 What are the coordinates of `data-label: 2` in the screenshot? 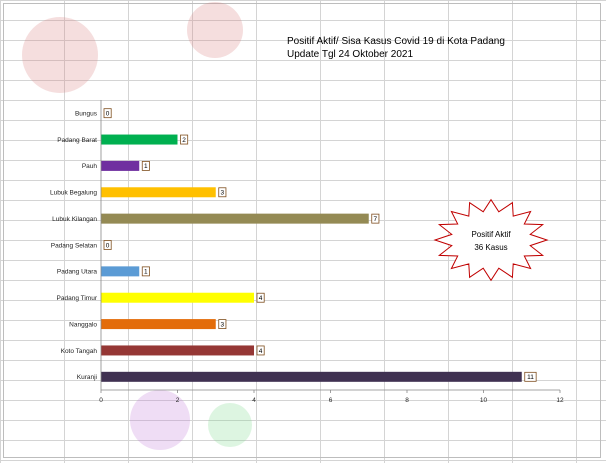 It's located at (184, 140).